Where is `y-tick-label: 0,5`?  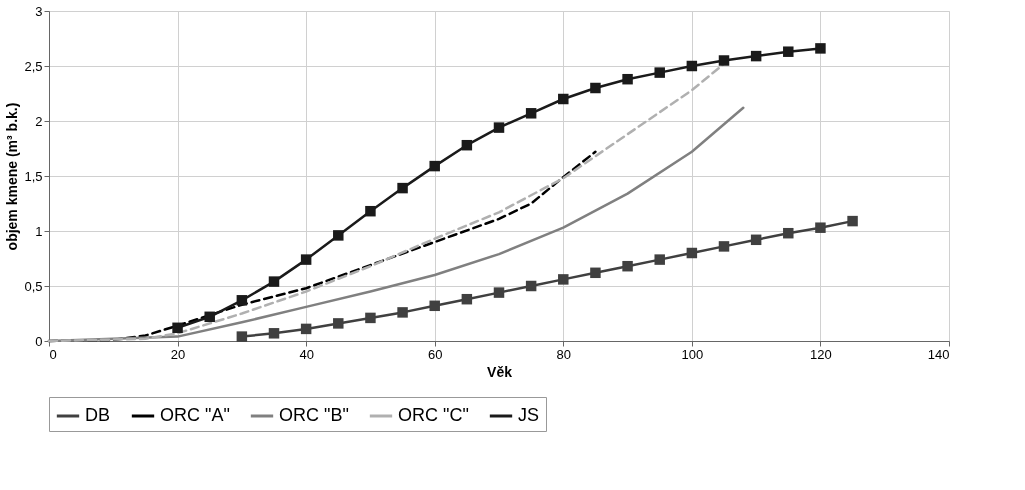 y-tick-label: 0,5 is located at coordinates (33, 286).